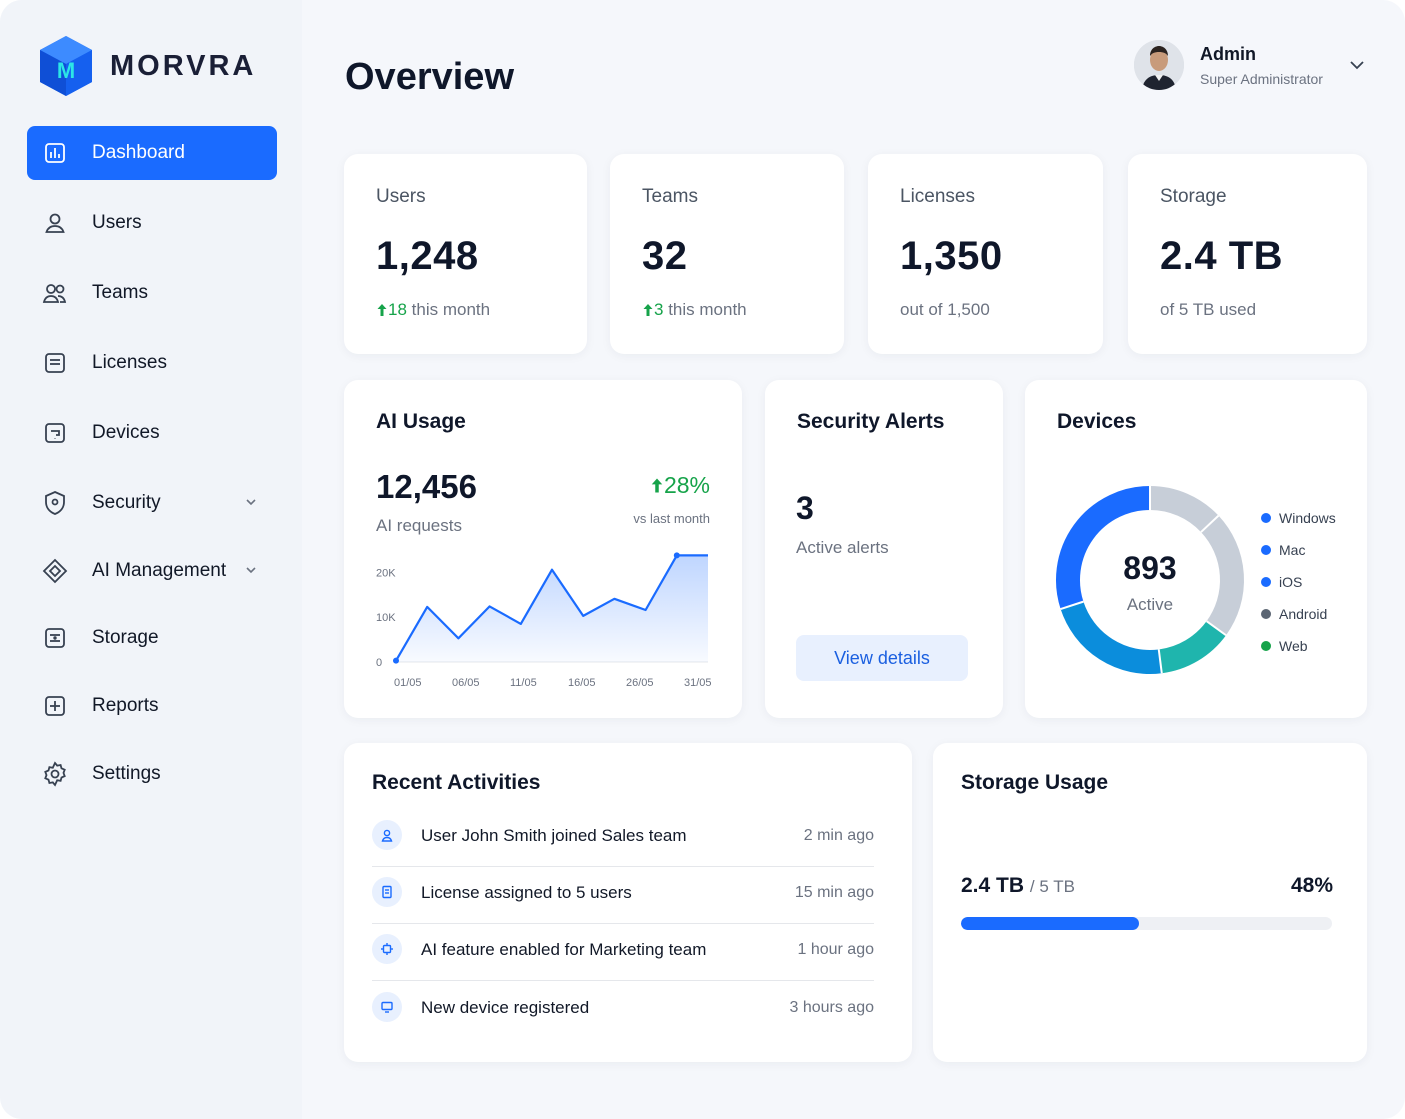 The width and height of the screenshot is (1405, 1119). What do you see at coordinates (1111, 637) in the screenshot?
I see `donut-slice-mac` at bounding box center [1111, 637].